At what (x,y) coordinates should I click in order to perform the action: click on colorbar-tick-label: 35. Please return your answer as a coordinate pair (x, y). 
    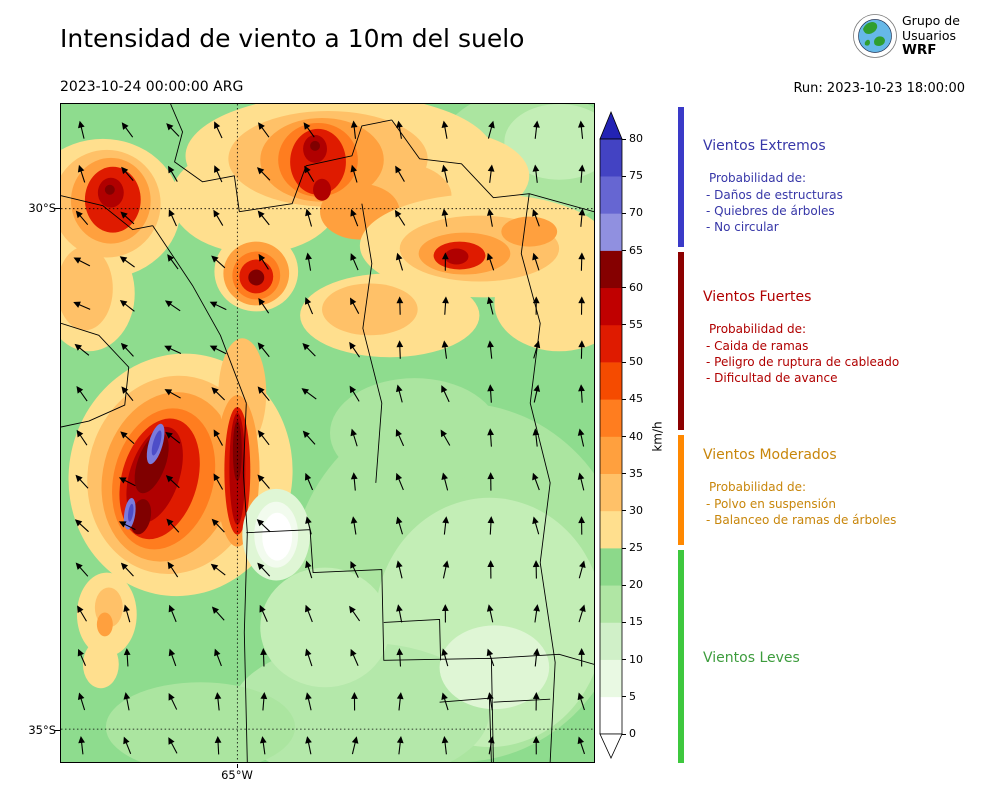
    Looking at the image, I should click on (636, 473).